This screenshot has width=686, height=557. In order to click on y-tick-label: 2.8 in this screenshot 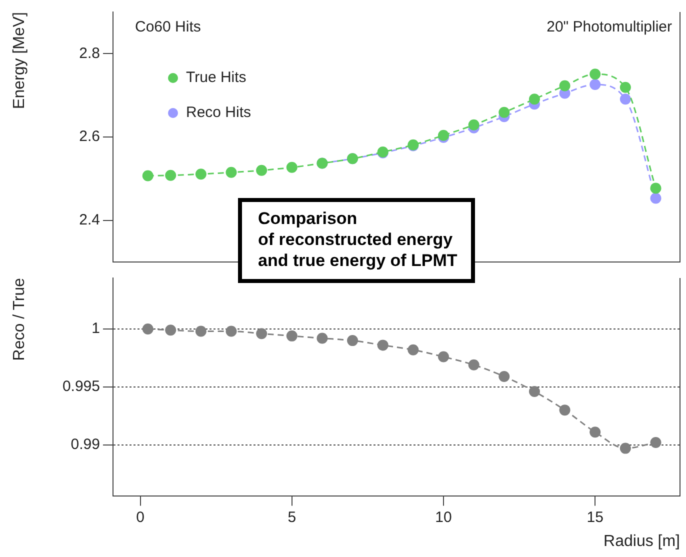, I will do `click(89, 53)`.